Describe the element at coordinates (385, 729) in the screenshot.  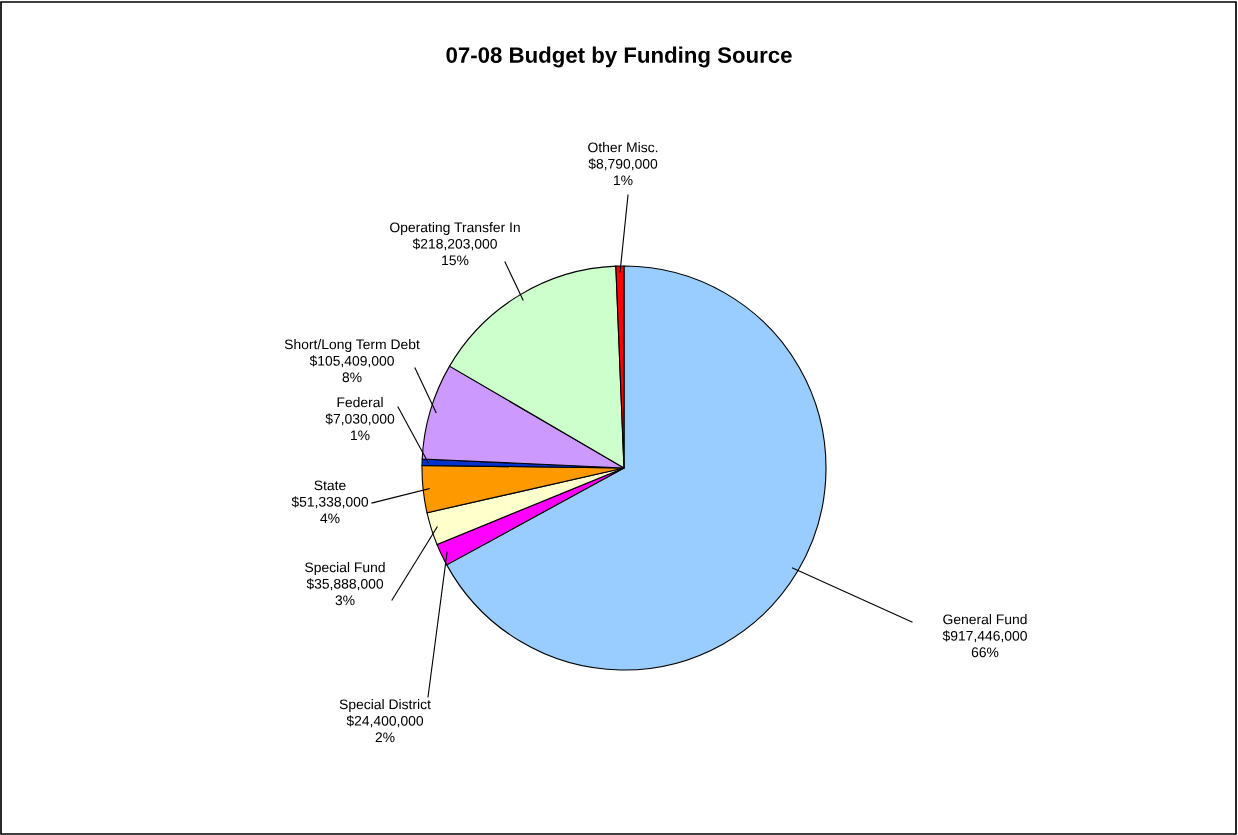
I see `data-label: $24,400,000 2%` at that location.